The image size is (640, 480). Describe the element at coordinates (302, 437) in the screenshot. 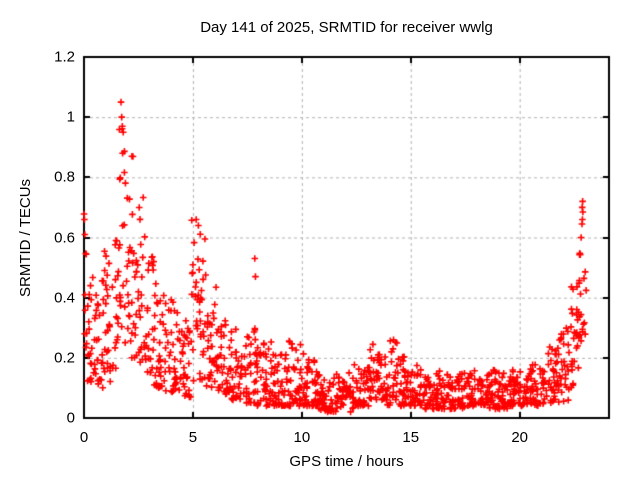

I see `x-tick-label: 10` at that location.